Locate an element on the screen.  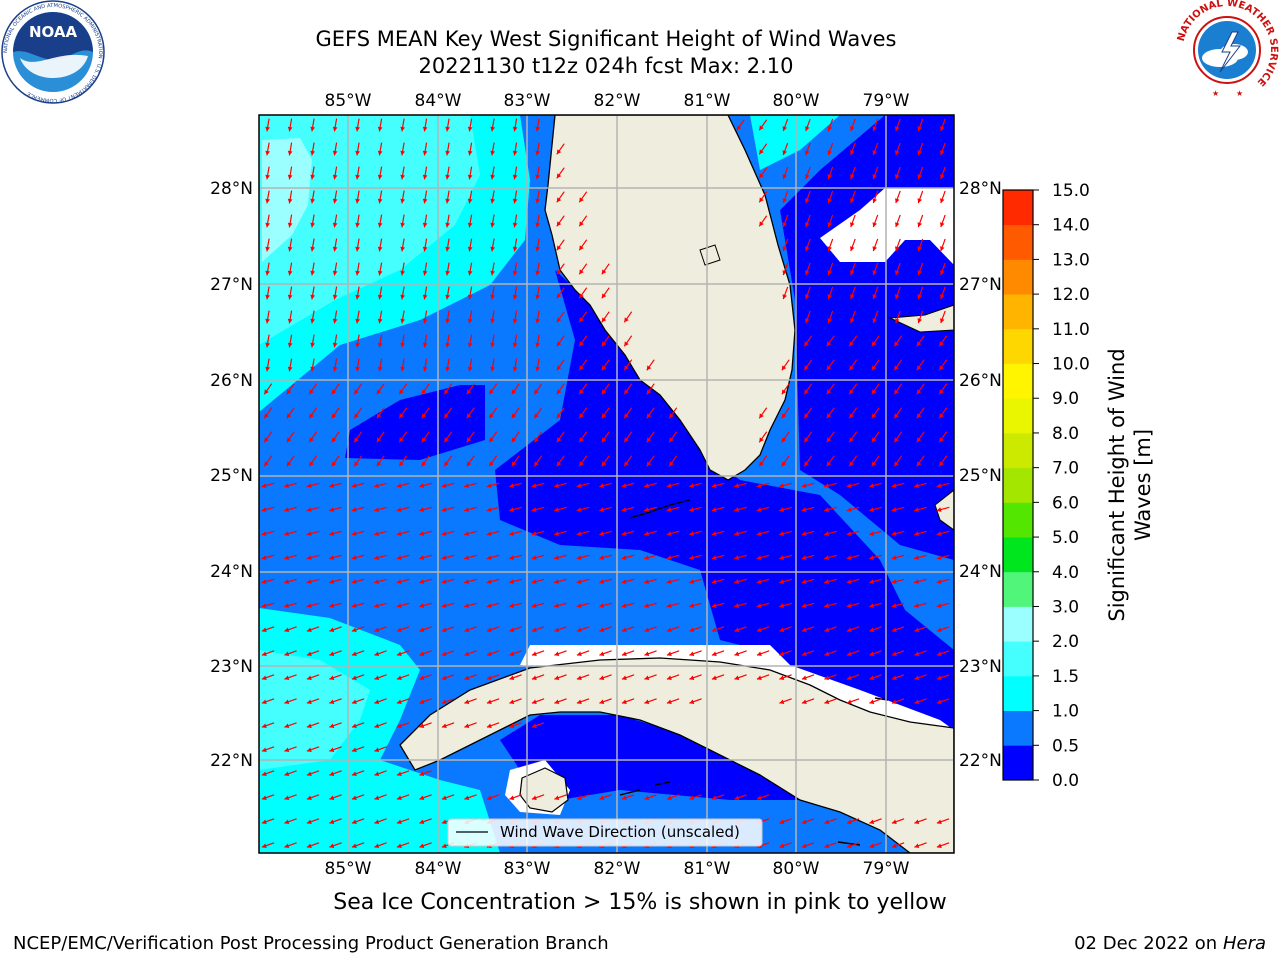
colorbar-tick-label: 10.0 is located at coordinates (1071, 365).